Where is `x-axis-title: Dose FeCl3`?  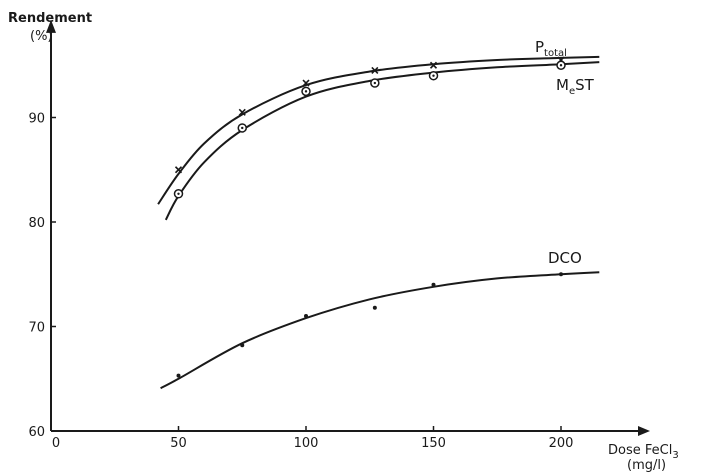
x-axis-title: Dose FeCl3 is located at coordinates (643, 452).